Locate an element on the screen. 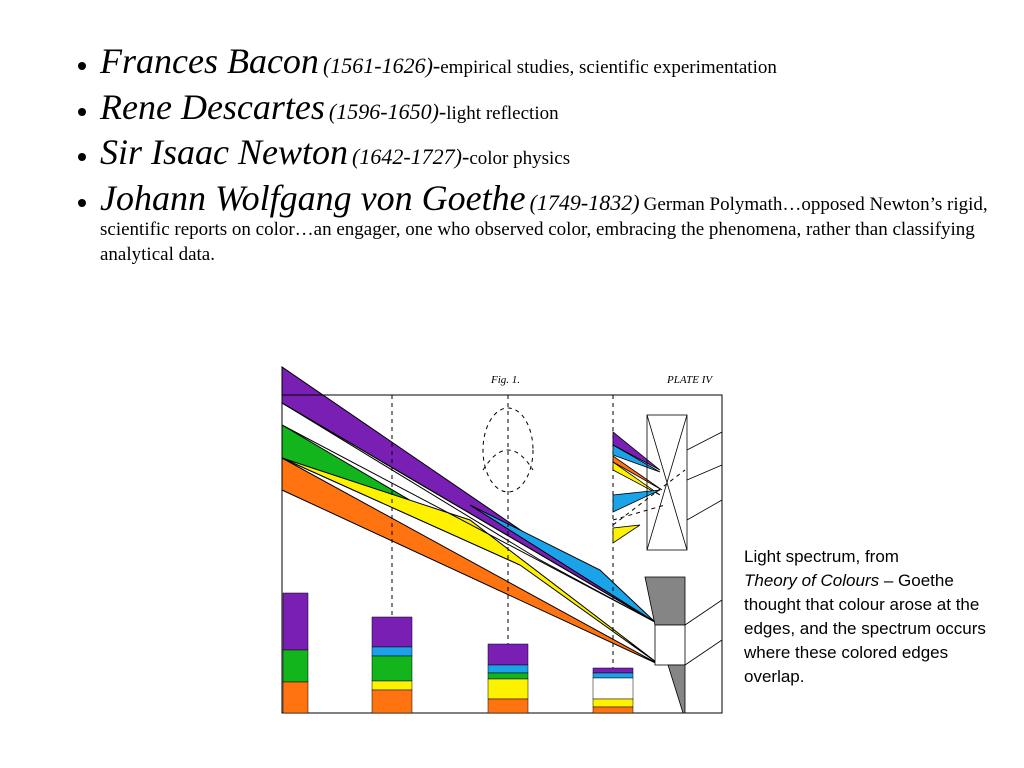  person-name: Frances Bacon is located at coordinates (209, 61).